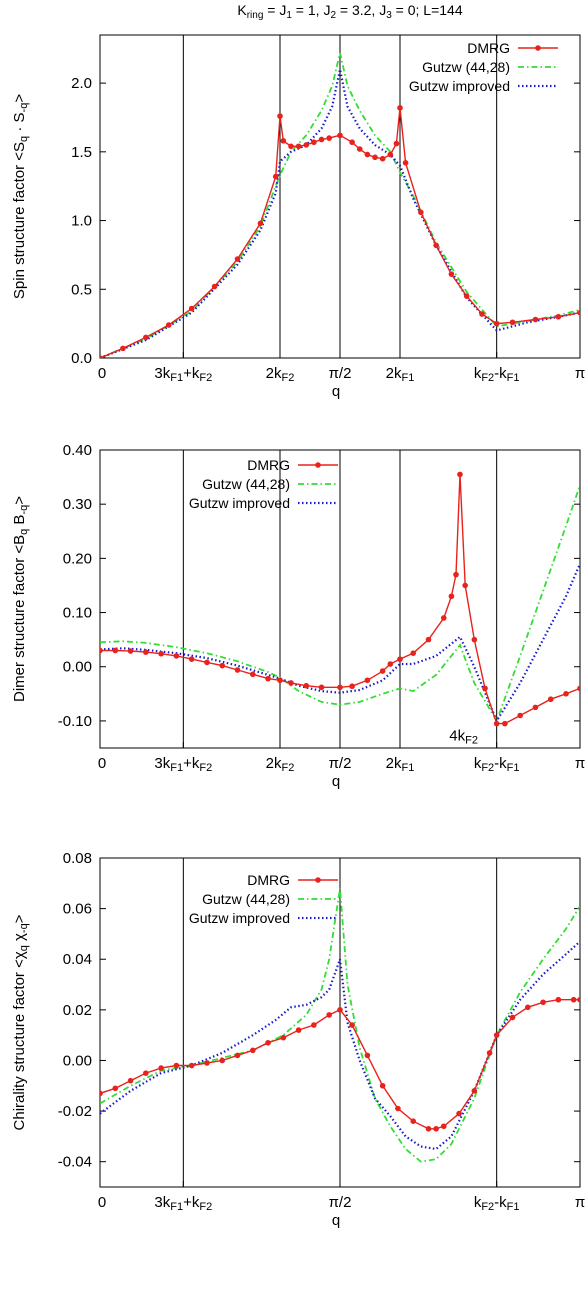 Image resolution: width=585 pixels, height=1302 pixels. What do you see at coordinates (81, 221) in the screenshot?
I see `y-tick-label: 1.0` at bounding box center [81, 221].